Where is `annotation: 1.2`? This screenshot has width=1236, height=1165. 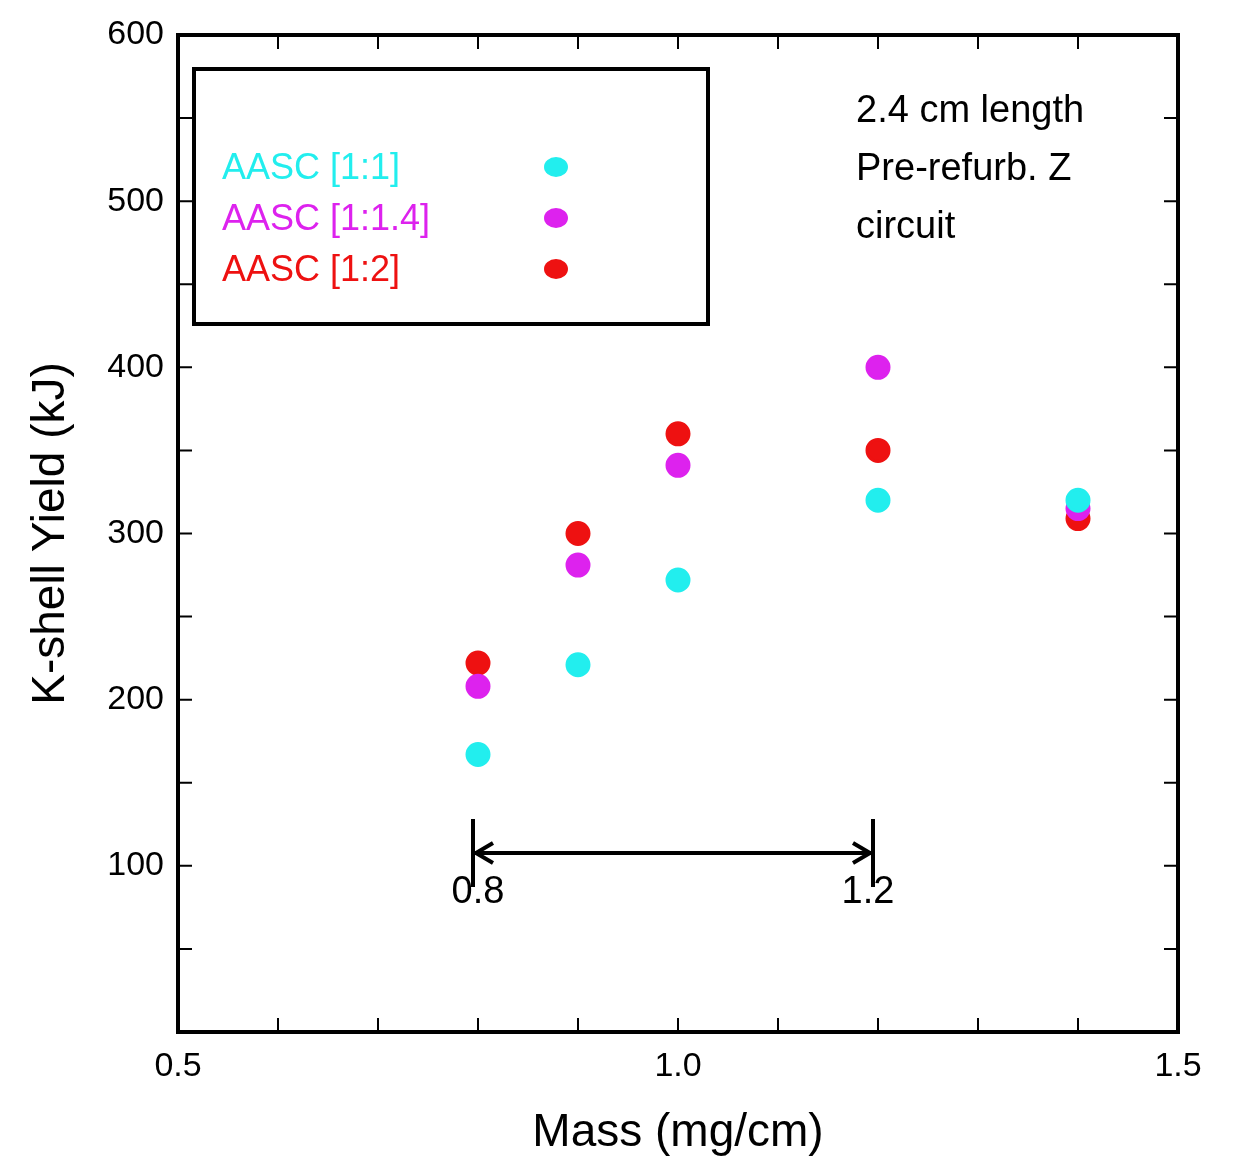 annotation: 1.2 is located at coordinates (868, 890).